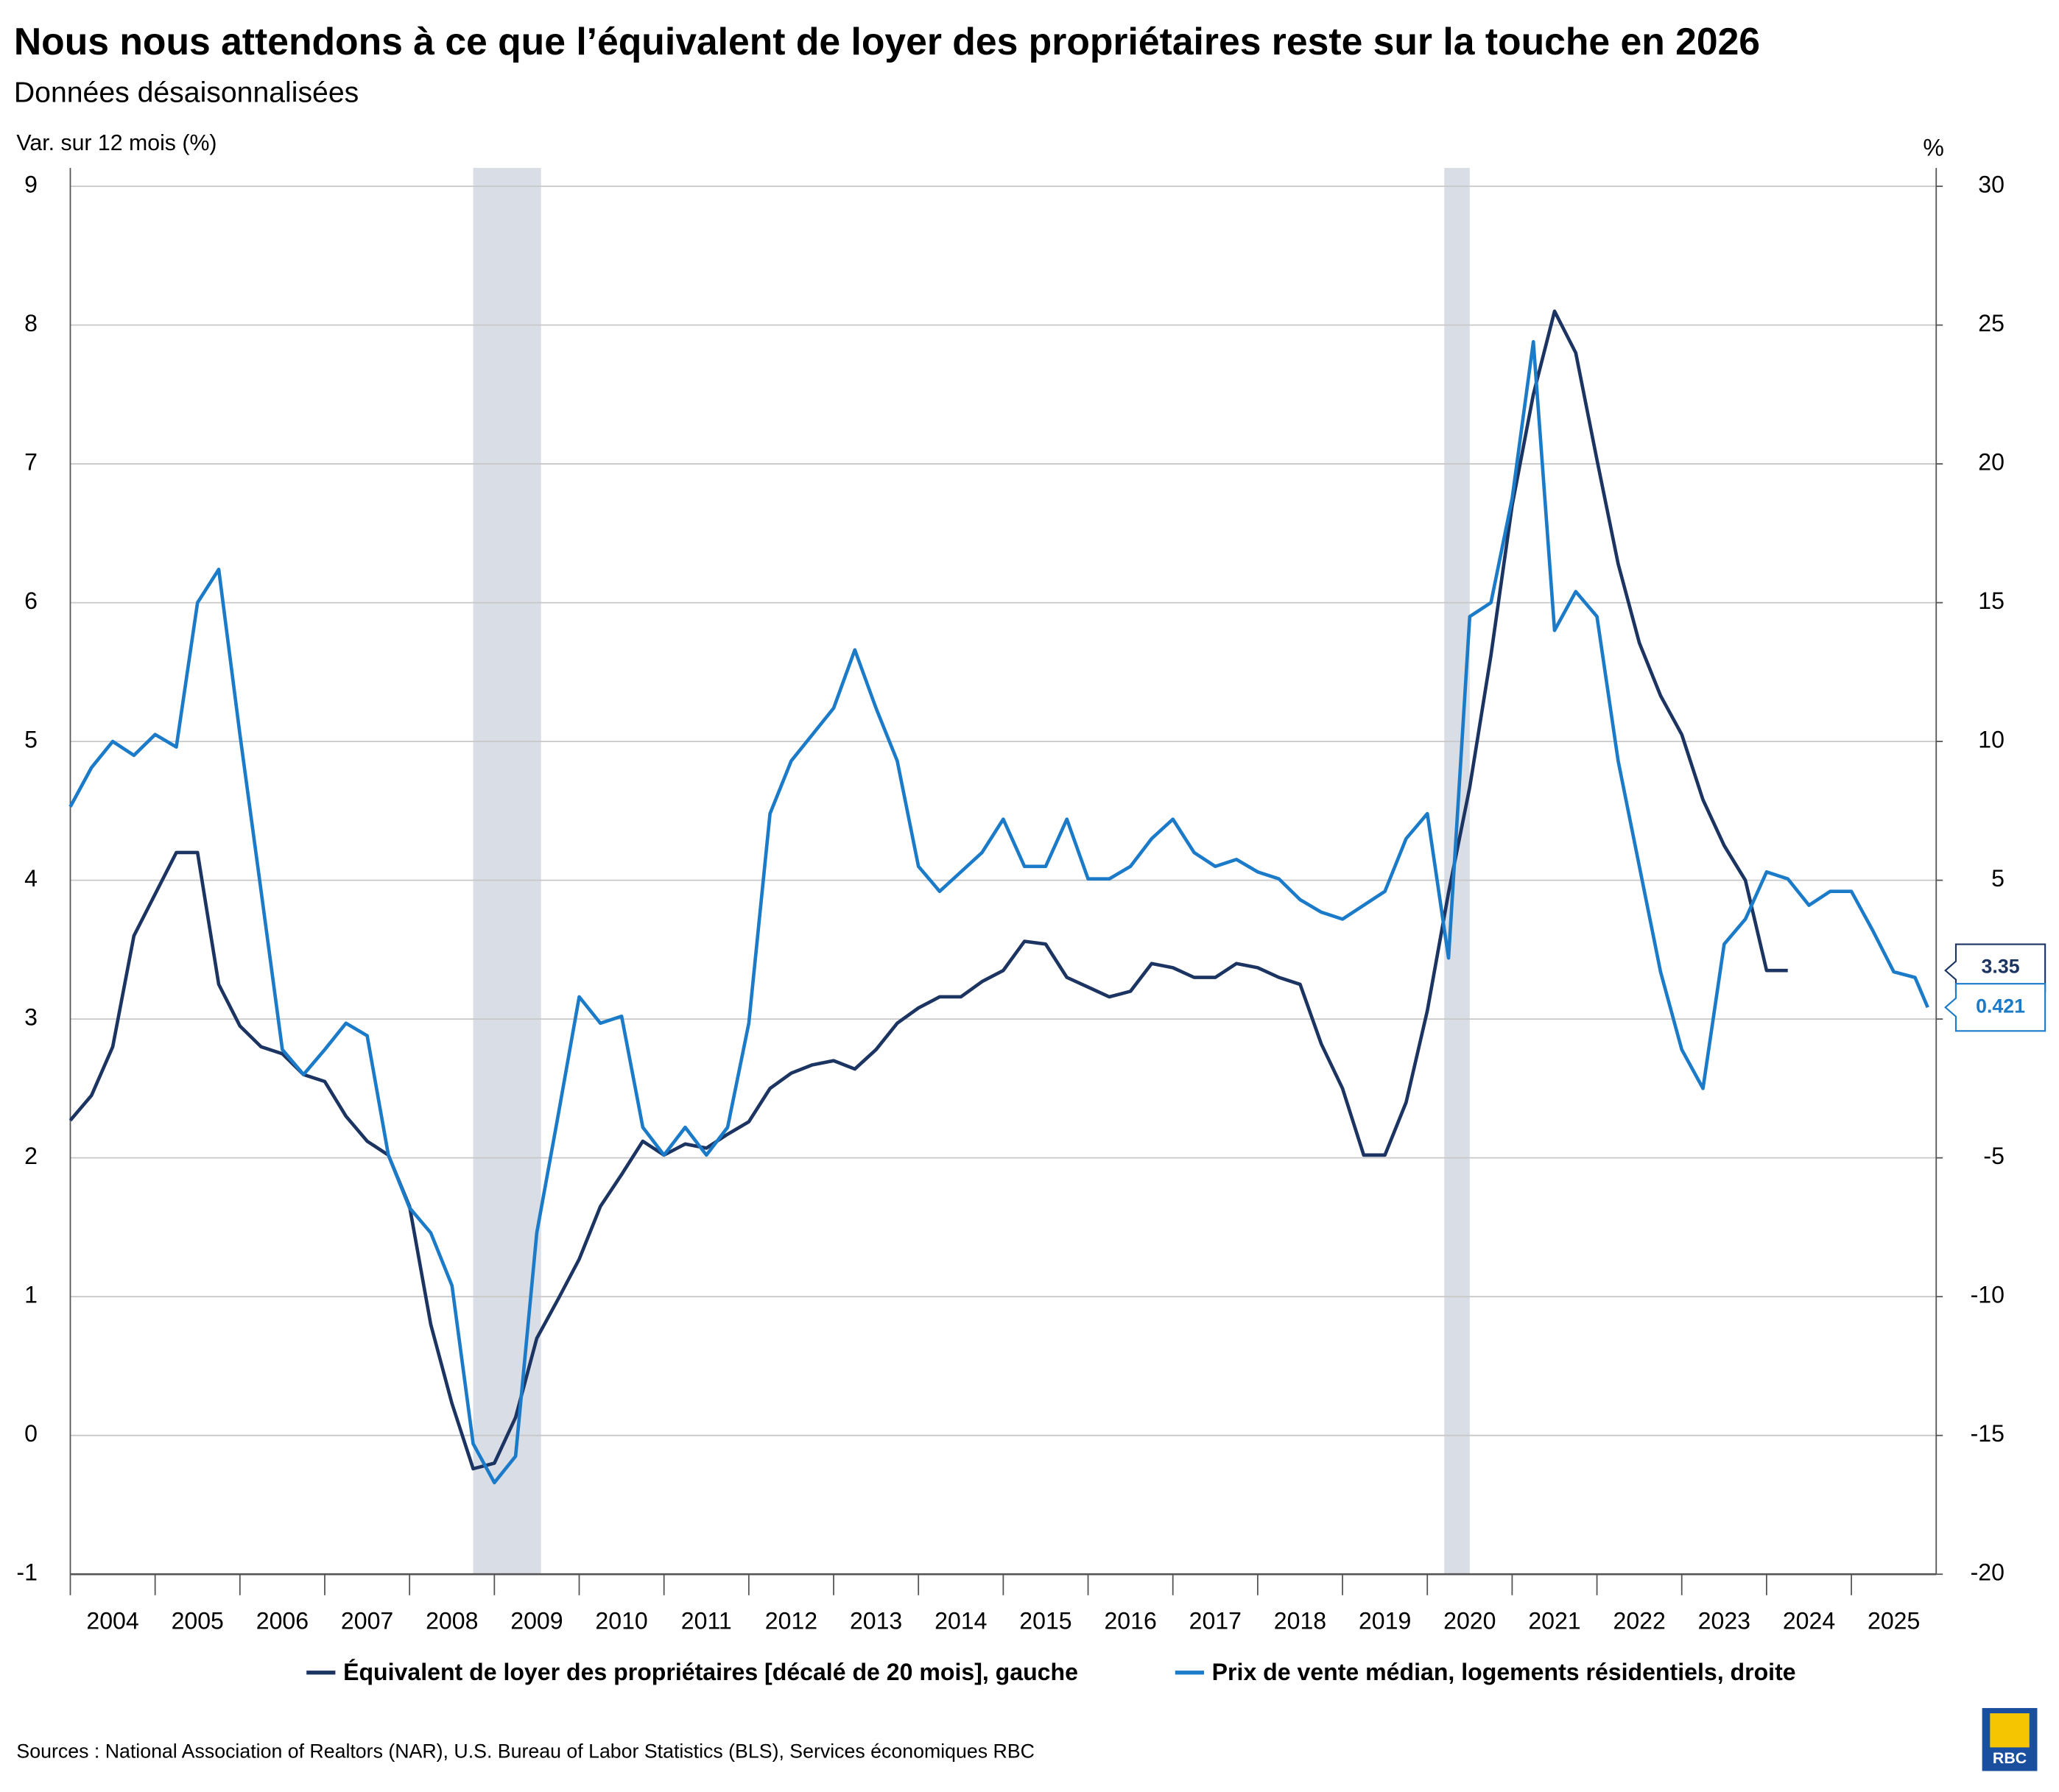 Image resolution: width=2059 pixels, height=1792 pixels. Describe the element at coordinates (31, 323) in the screenshot. I see `y-tick-label: 8` at that location.